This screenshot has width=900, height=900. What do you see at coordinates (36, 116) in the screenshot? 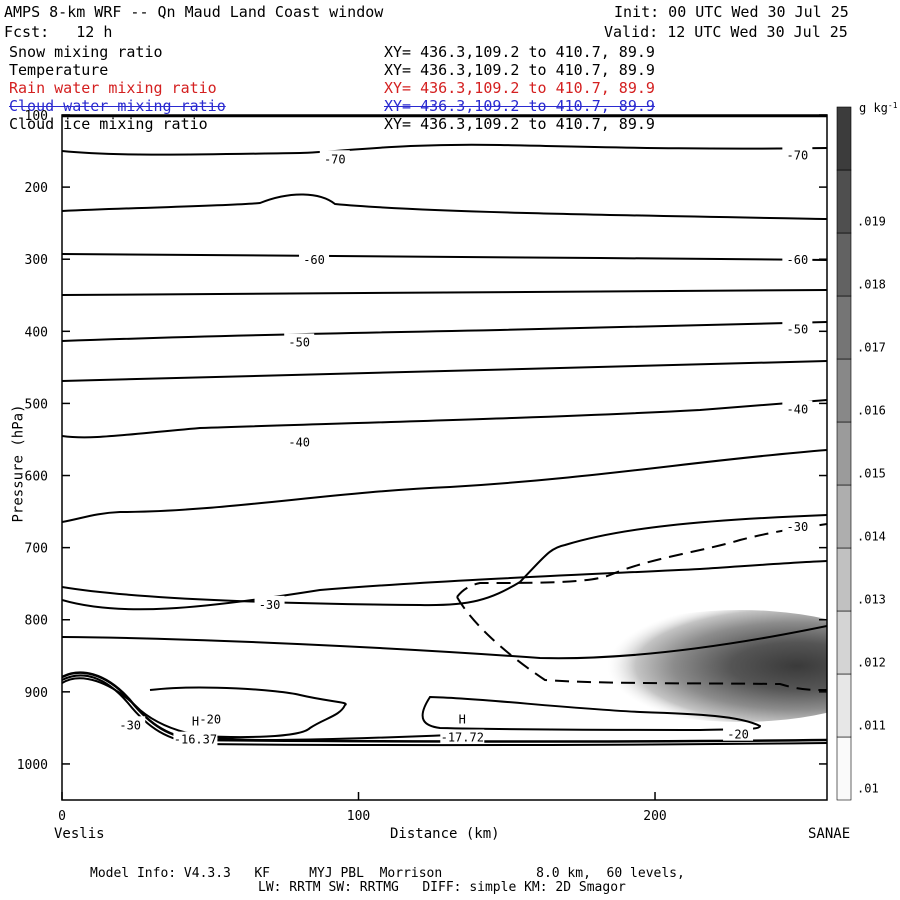
I see `y-tick-label: 100` at bounding box center [36, 116].